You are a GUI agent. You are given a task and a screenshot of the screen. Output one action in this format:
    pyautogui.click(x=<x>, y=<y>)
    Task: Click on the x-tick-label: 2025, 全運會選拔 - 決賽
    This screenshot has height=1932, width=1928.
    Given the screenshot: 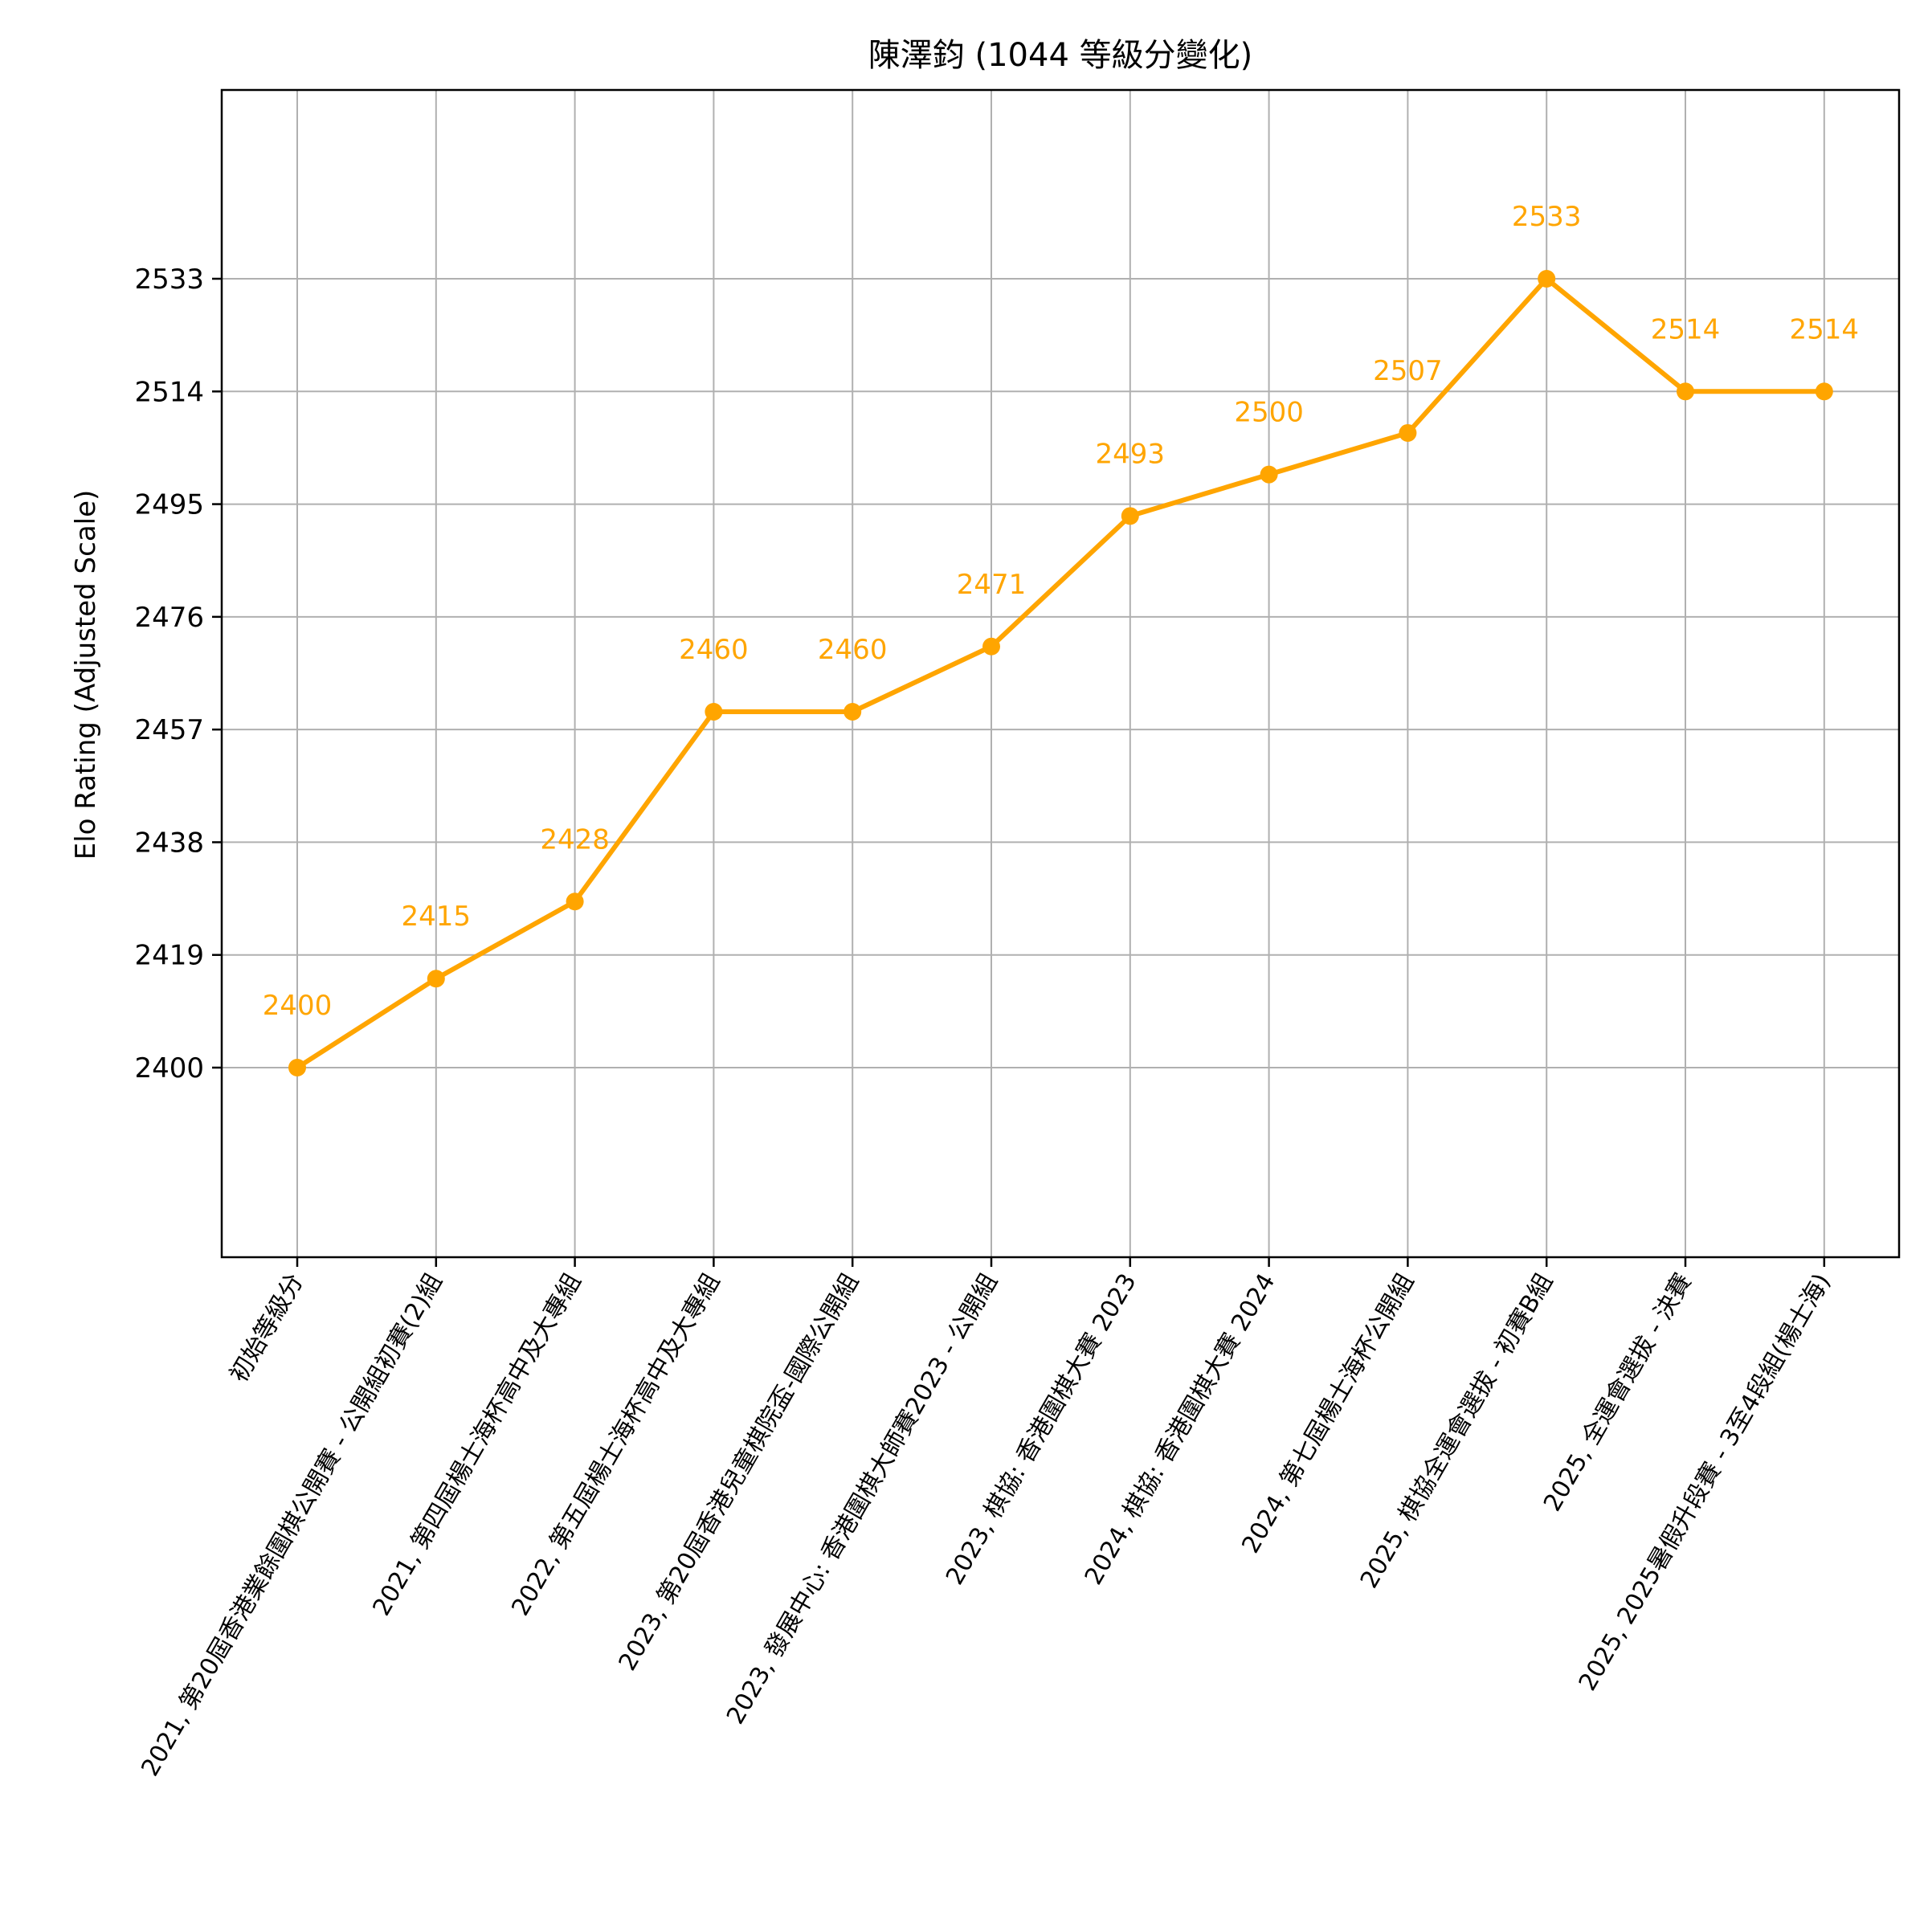 What is the action you would take?
    pyautogui.click(x=1617, y=1393)
    